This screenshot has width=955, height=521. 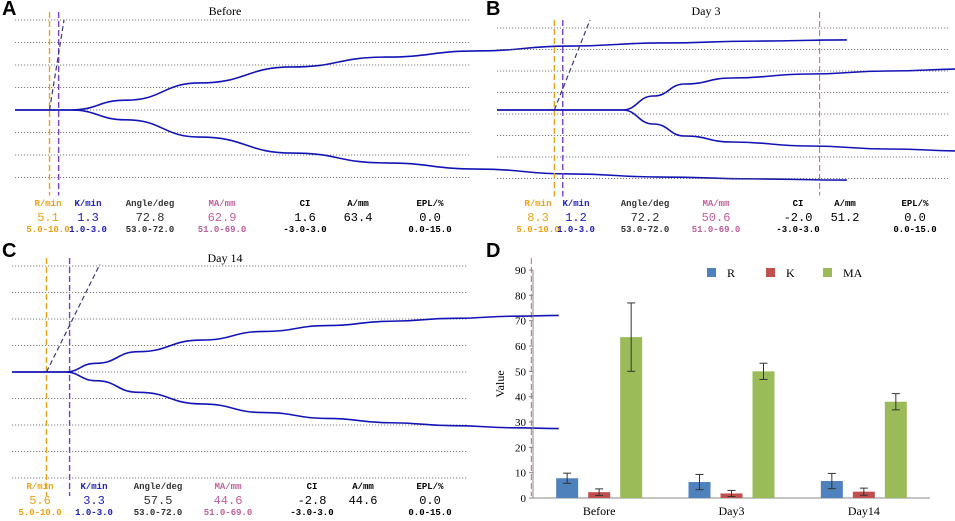 I want to click on legend-swatch-k, so click(x=770, y=272).